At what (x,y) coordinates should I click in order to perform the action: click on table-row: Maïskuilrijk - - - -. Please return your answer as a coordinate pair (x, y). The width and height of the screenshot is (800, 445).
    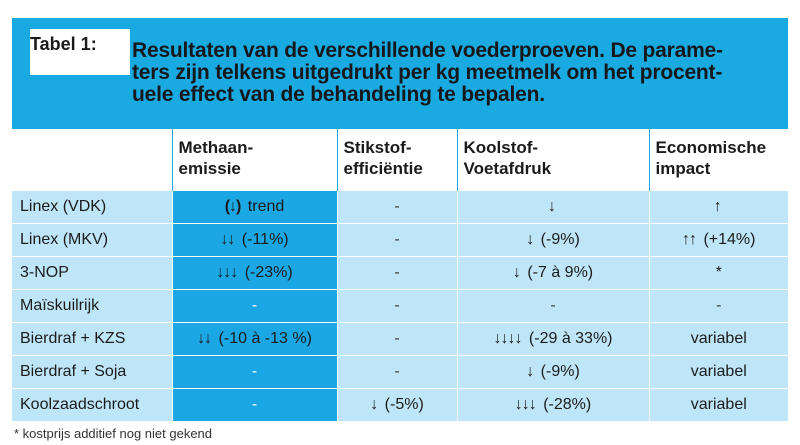
    Looking at the image, I should click on (400, 306).